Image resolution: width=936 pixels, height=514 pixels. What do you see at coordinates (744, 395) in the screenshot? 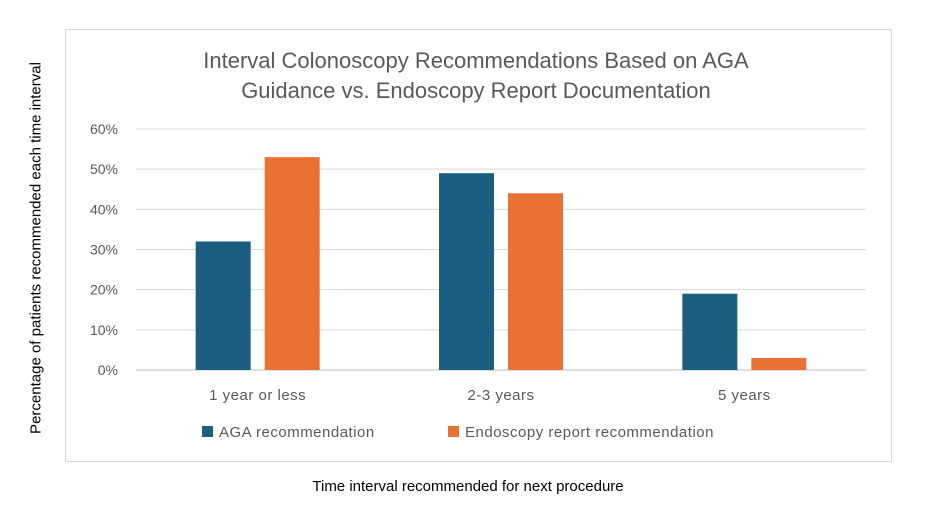
I see `x-category-label: 5 years` at bounding box center [744, 395].